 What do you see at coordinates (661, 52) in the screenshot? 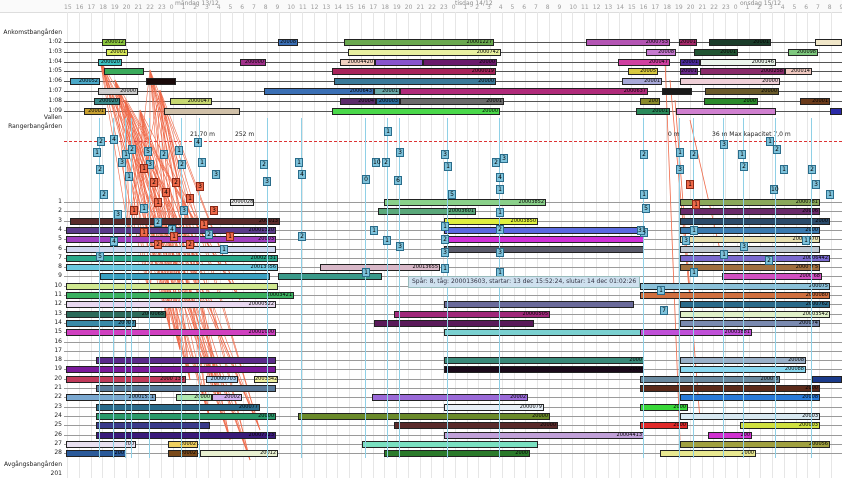
I see `arrival-train-bar: 20008` at bounding box center [661, 52].